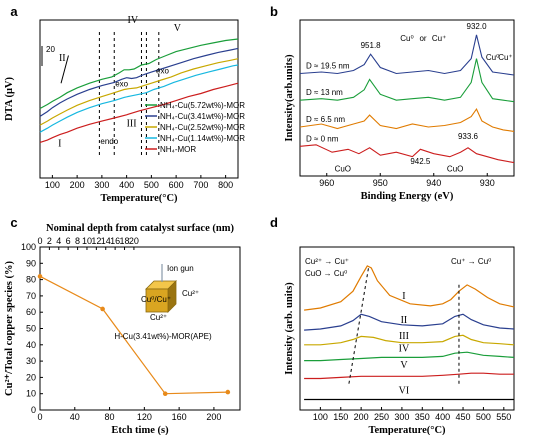 The width and height of the screenshot is (554, 435). Describe the element at coordinates (361, 417) in the screenshot. I see `x-tick-label-d: 200` at that location.